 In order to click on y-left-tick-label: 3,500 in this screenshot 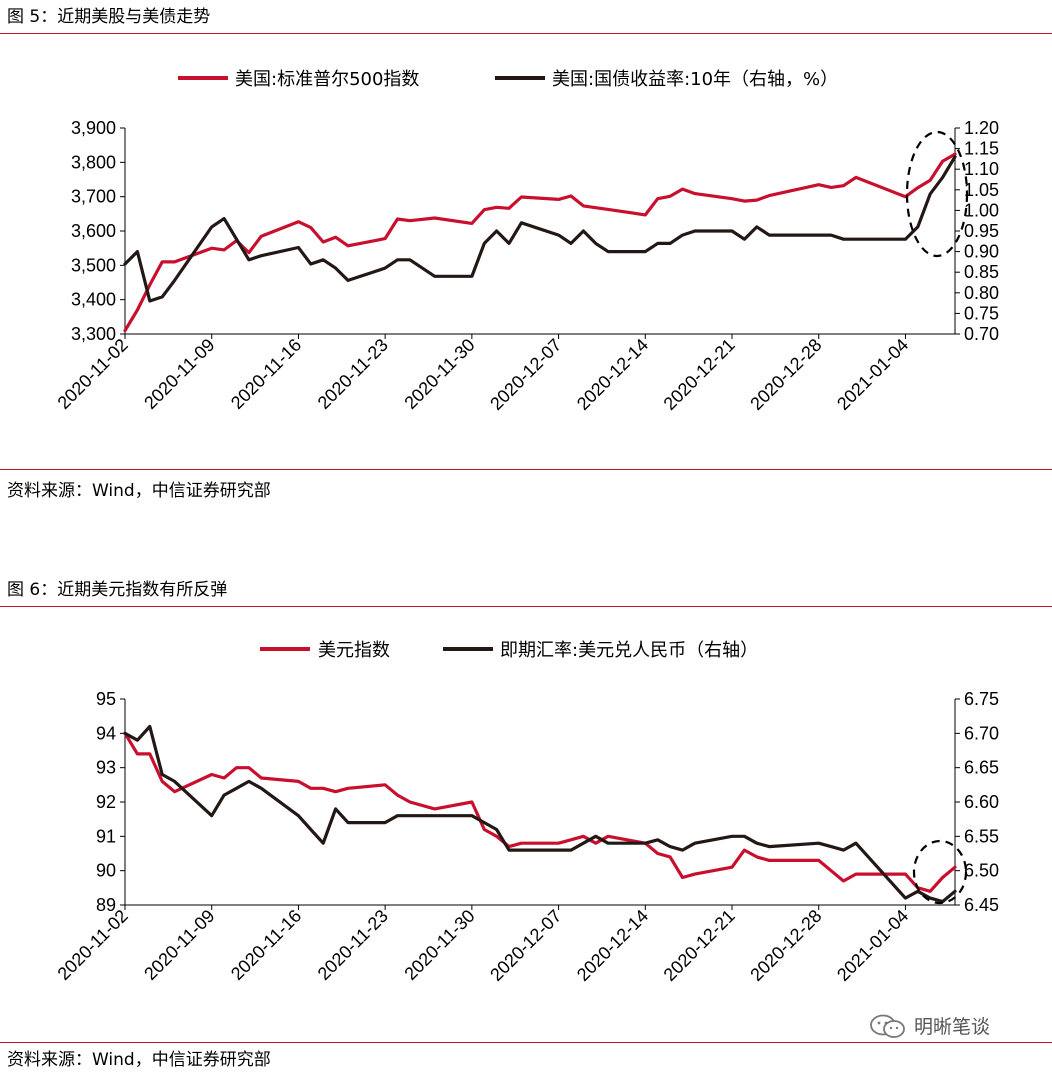, I will do `click(93, 265)`.